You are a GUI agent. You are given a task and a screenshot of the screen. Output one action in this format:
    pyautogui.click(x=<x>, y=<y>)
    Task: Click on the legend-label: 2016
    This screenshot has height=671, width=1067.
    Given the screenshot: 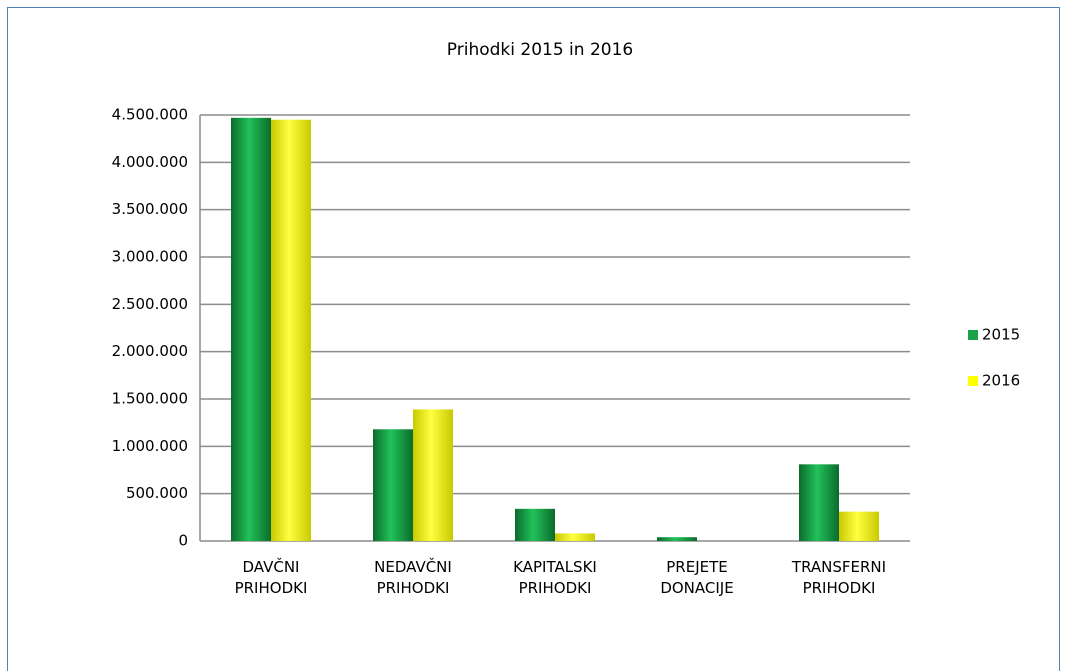 What is the action you would take?
    pyautogui.click(x=1001, y=381)
    